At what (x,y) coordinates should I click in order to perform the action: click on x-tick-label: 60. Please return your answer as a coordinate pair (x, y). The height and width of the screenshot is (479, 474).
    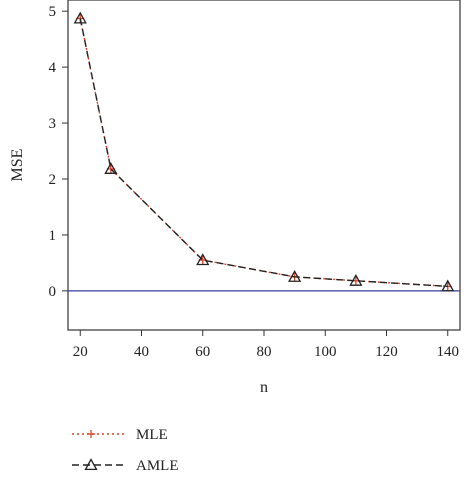
    Looking at the image, I should click on (202, 352).